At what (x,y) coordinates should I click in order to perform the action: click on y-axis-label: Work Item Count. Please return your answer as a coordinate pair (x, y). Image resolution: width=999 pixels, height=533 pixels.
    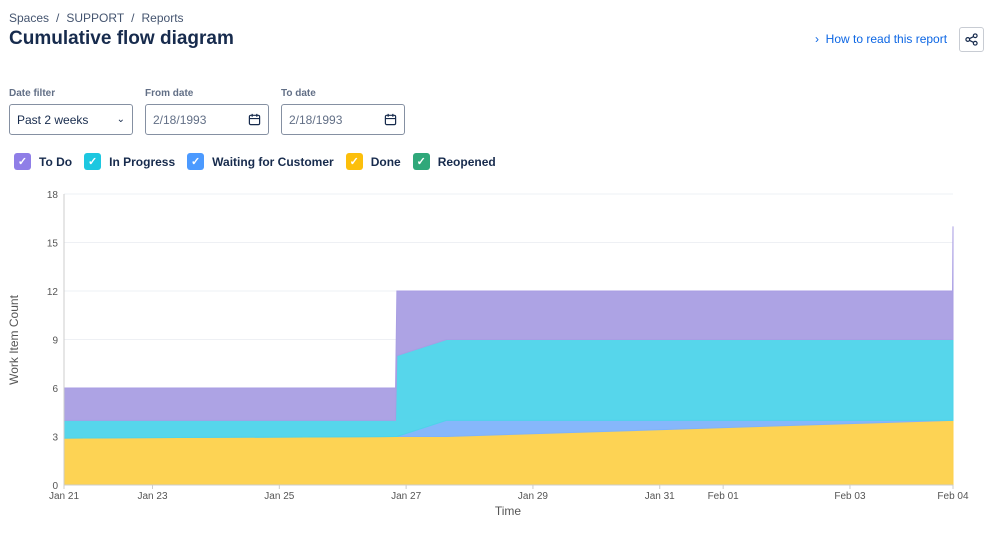
    Looking at the image, I should click on (14, 339).